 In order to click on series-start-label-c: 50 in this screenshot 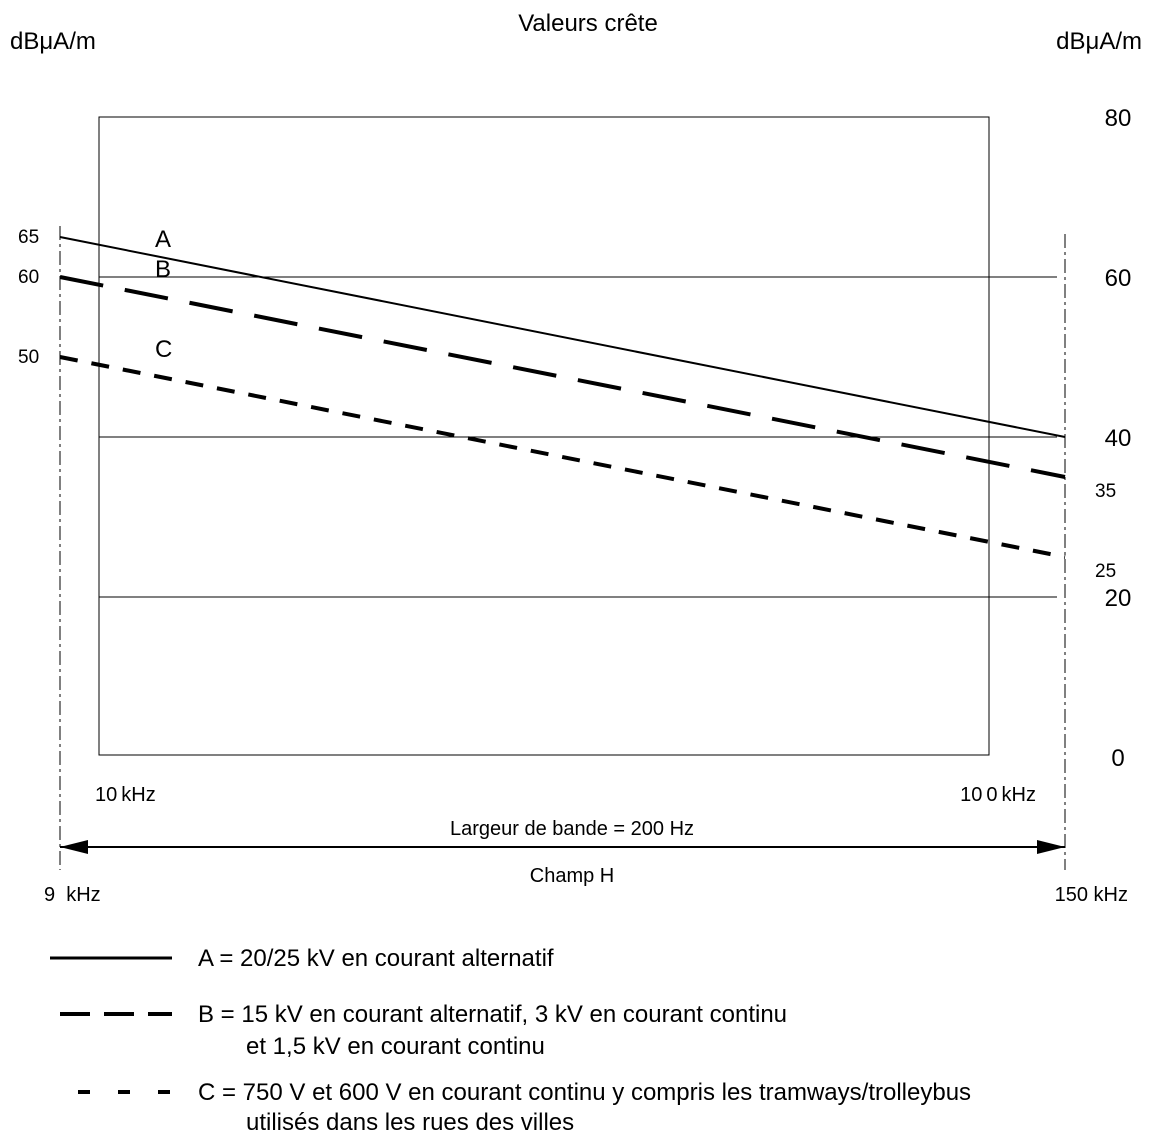, I will do `click(28, 357)`.